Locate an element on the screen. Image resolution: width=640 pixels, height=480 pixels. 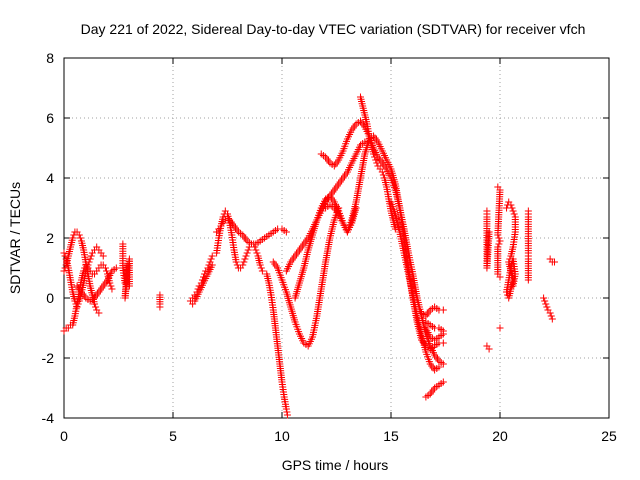
x-tick-label: 20 is located at coordinates (500, 436).